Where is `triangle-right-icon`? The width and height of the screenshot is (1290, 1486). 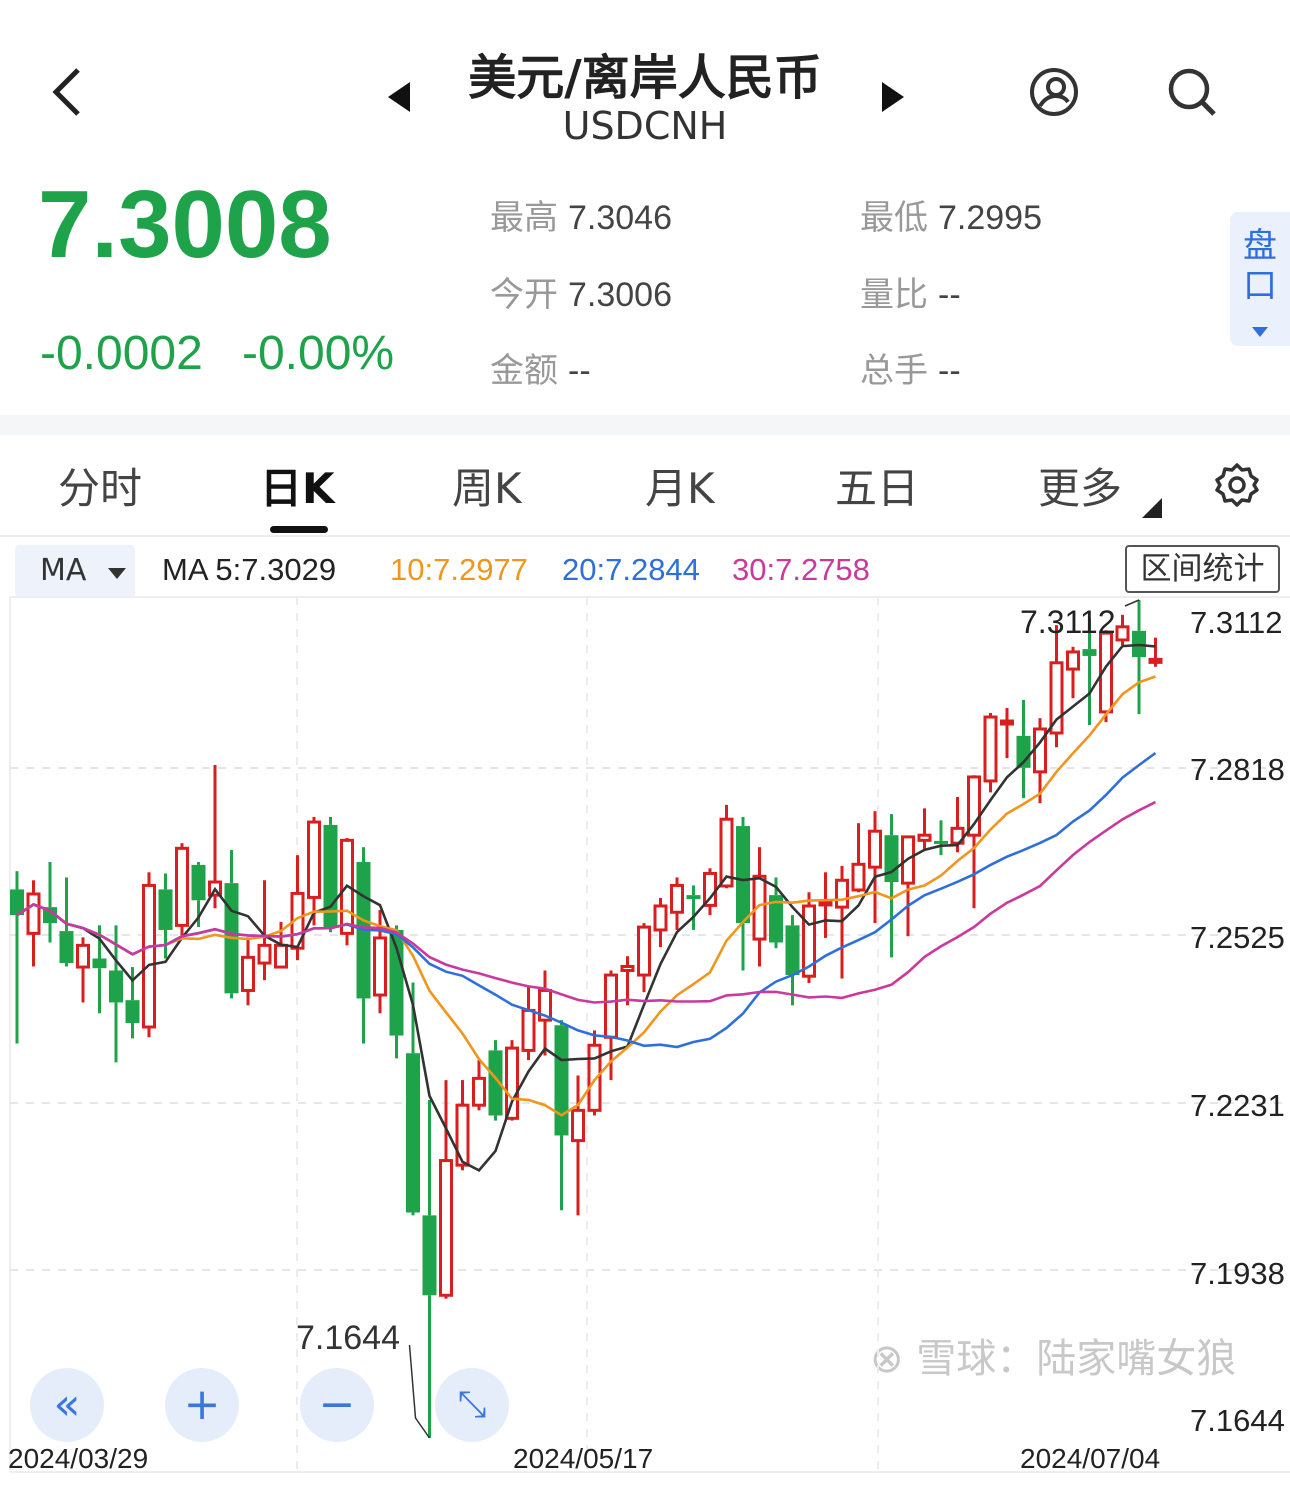 triangle-right-icon is located at coordinates (893, 97).